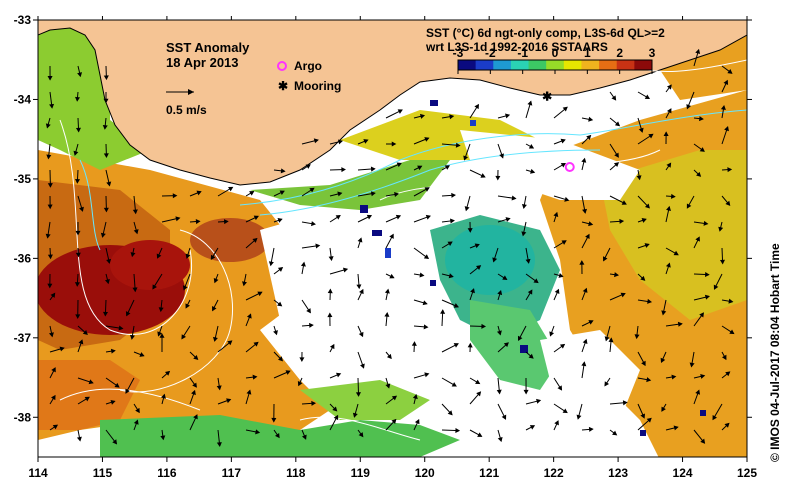 The width and height of the screenshot is (790, 497). What do you see at coordinates (361, 473) in the screenshot?
I see `x-tick-label: 119` at bounding box center [361, 473].